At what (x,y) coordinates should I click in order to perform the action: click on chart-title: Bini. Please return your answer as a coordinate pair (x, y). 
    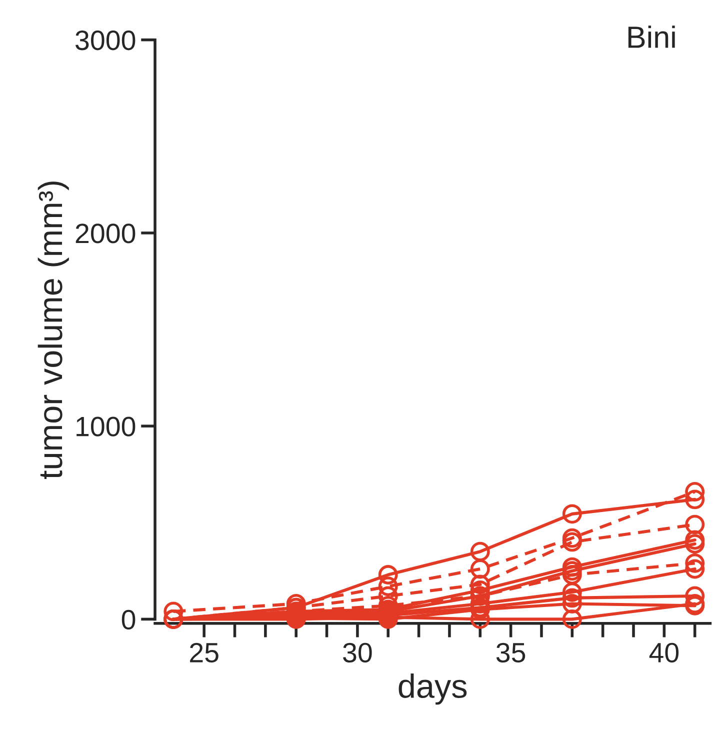
    Looking at the image, I should click on (651, 37).